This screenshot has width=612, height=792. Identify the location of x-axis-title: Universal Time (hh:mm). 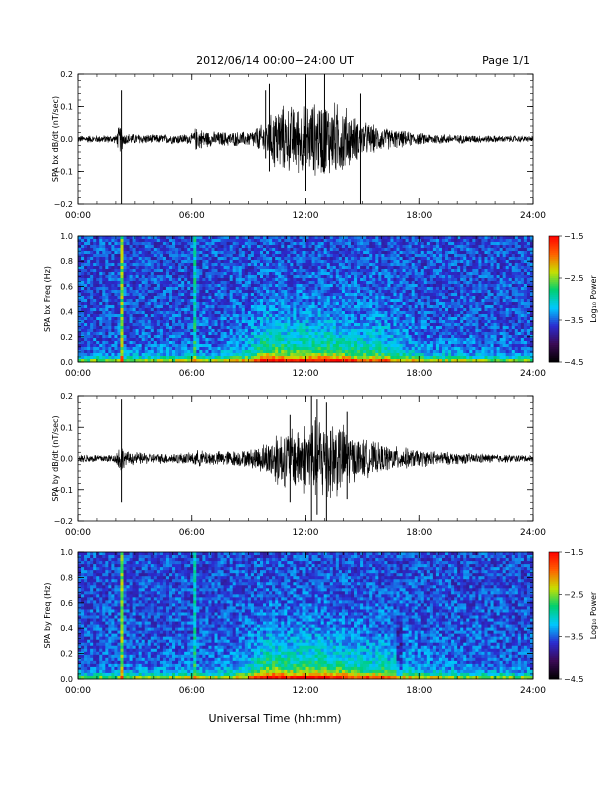
(275, 718).